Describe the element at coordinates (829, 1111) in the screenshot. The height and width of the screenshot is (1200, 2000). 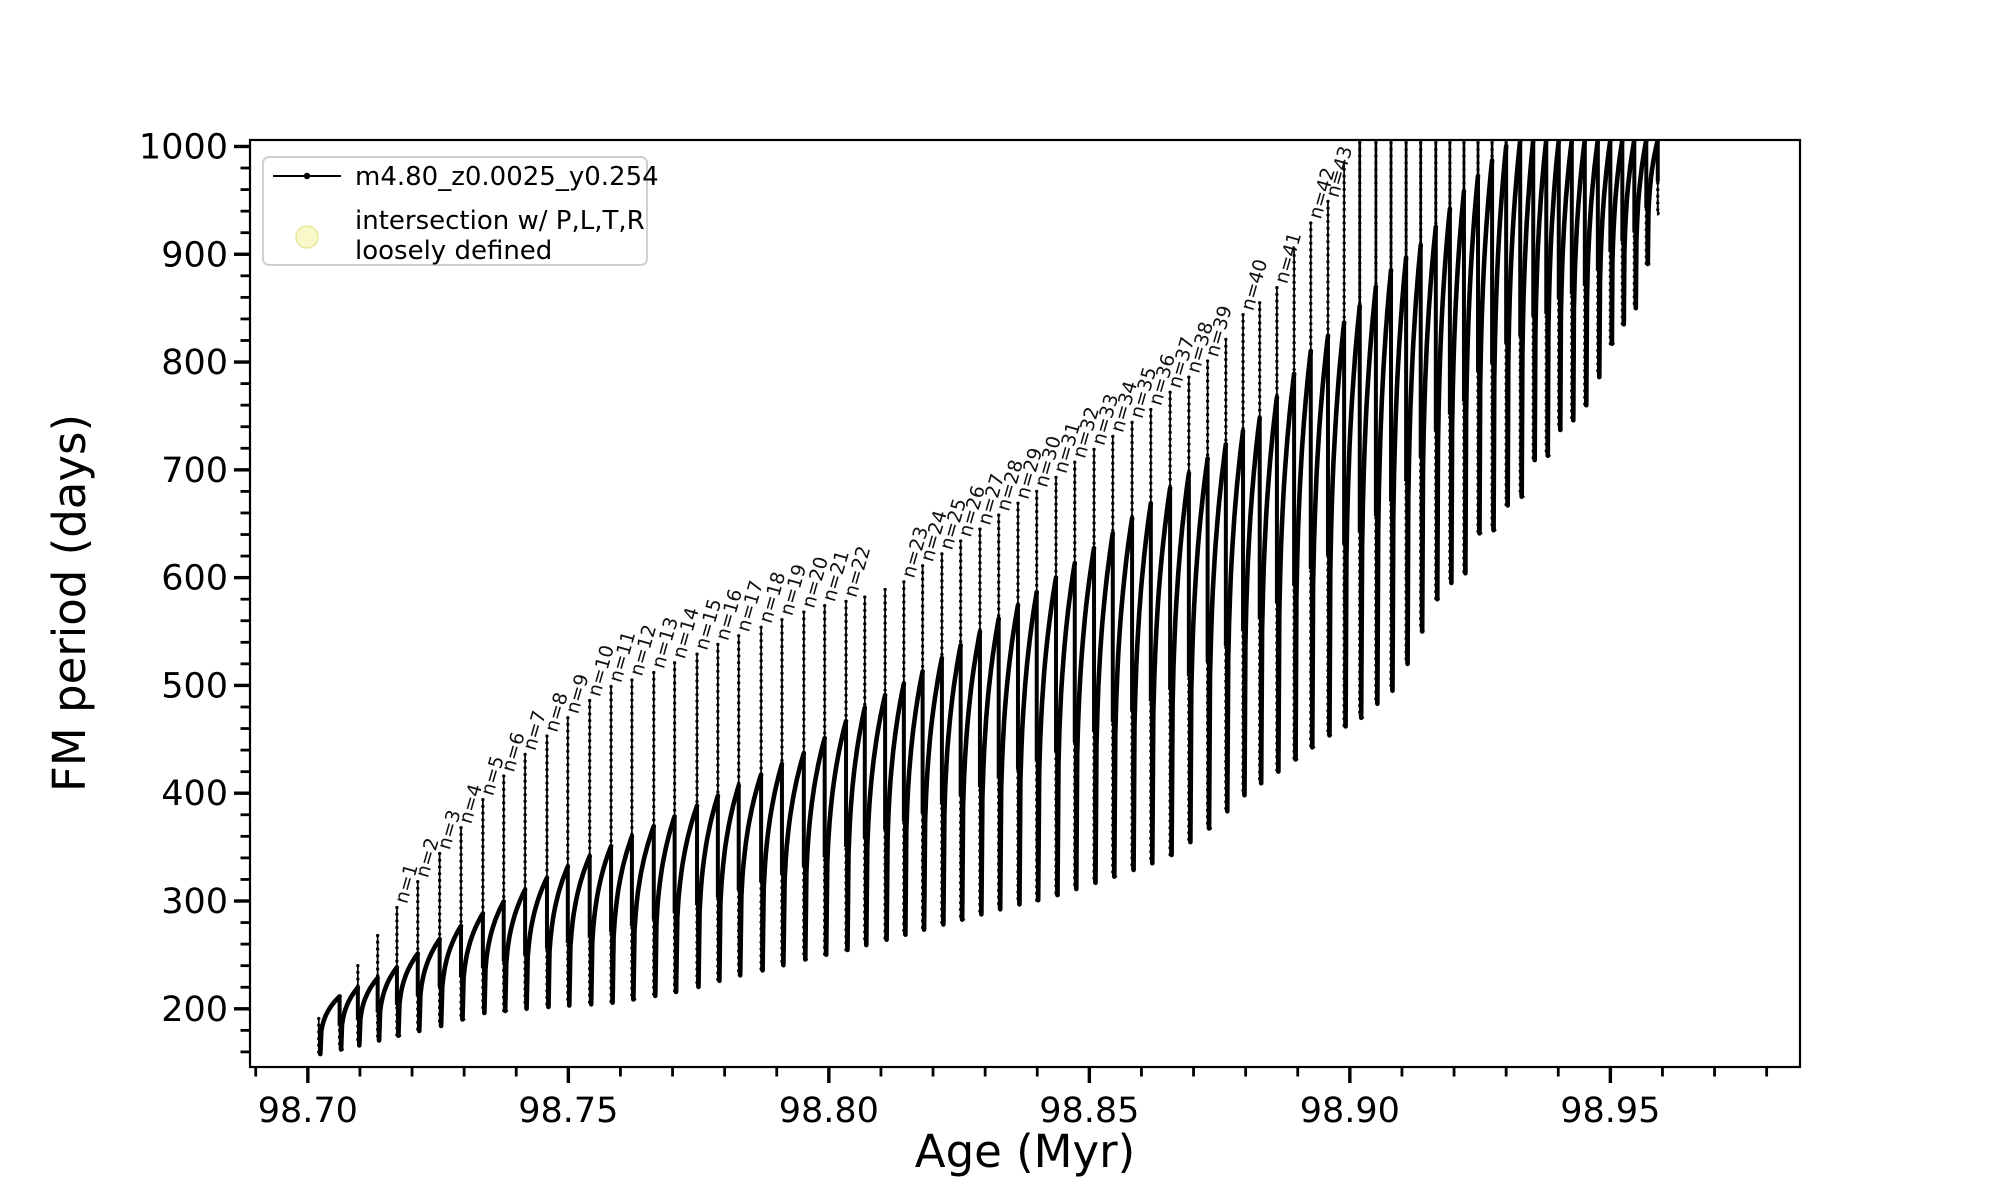
I see `x-tick-label: 98.80` at that location.